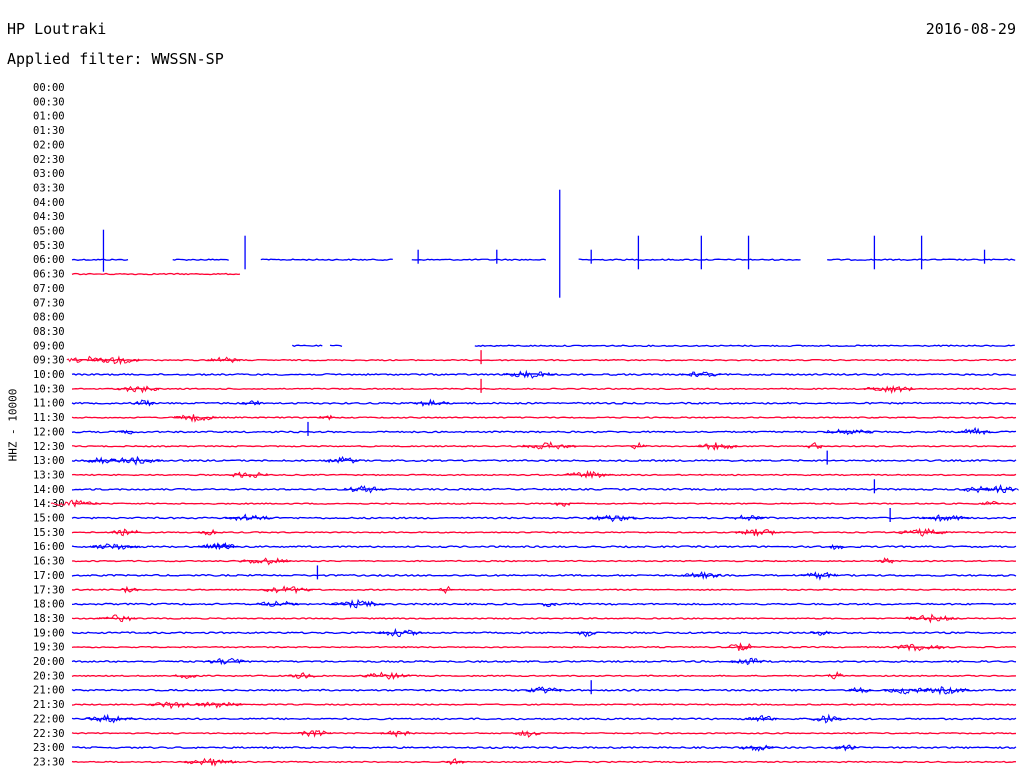 This screenshot has width=1024, height=780. What do you see at coordinates (49, 475) in the screenshot?
I see `tick-label-1330: 13:30` at bounding box center [49, 475].